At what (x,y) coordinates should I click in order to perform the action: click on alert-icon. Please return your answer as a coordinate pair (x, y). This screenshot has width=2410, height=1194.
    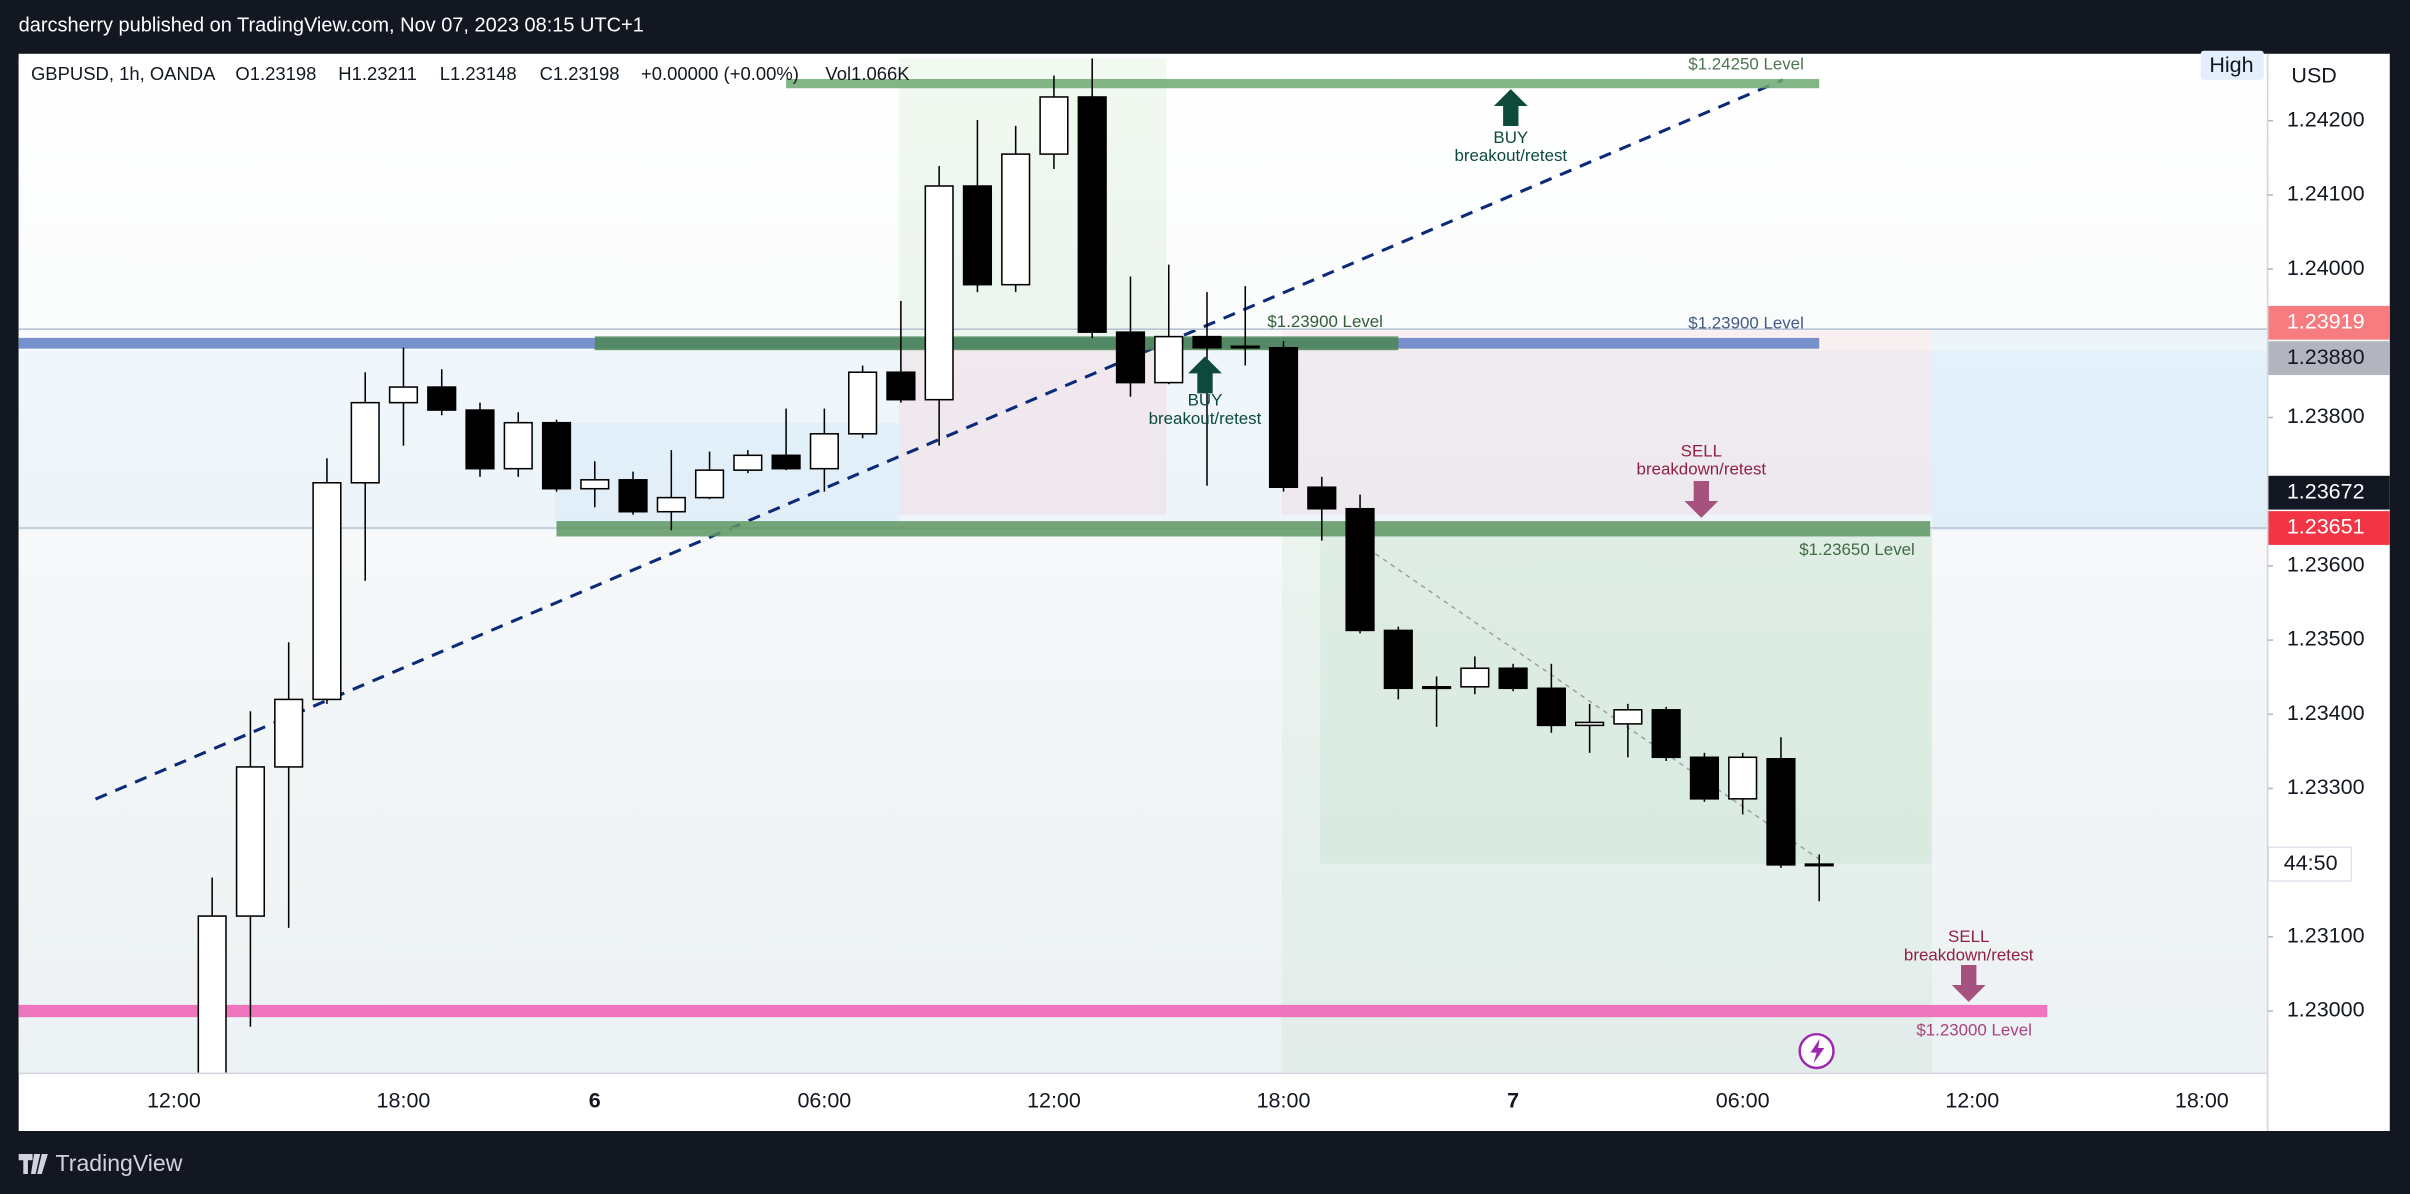
    Looking at the image, I should click on (1816, 1051).